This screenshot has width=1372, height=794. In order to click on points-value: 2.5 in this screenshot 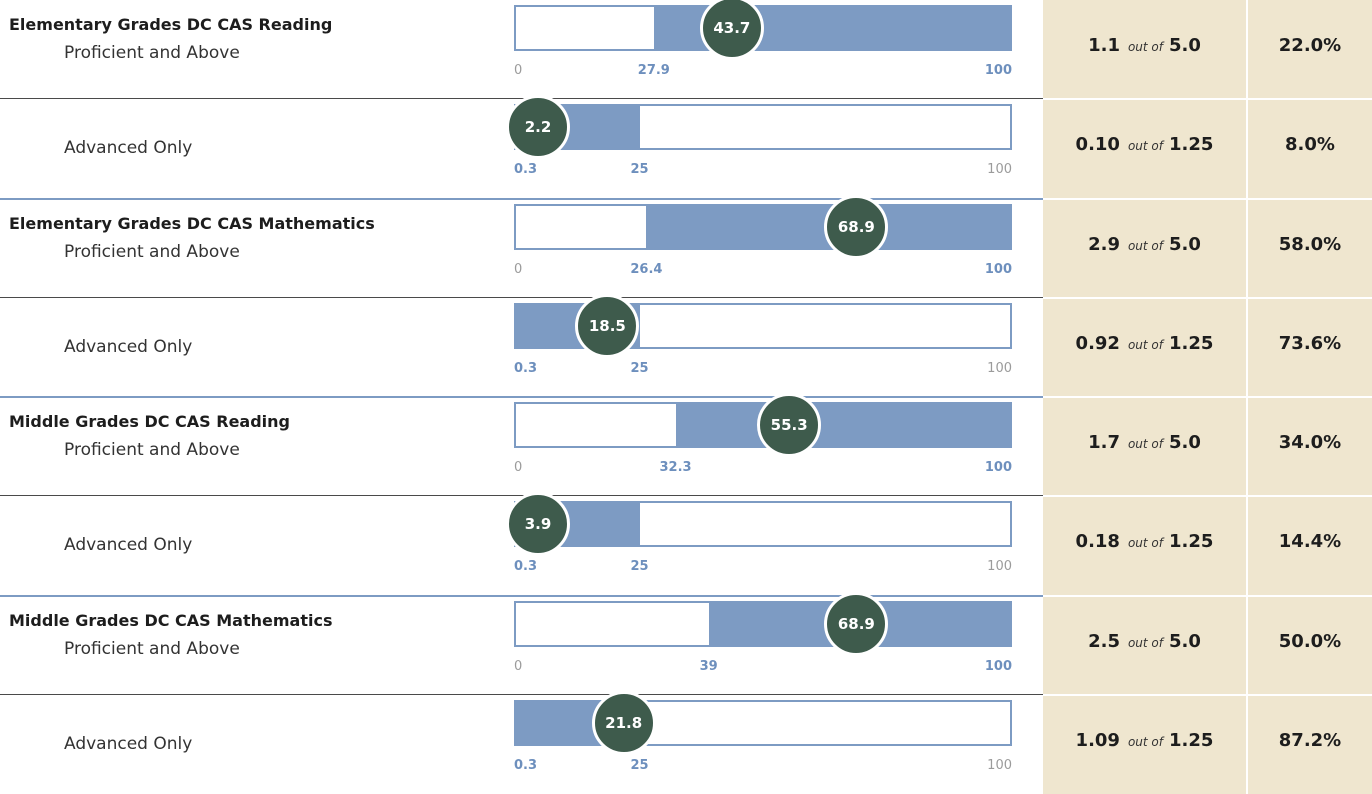, I will do `click(1104, 641)`.